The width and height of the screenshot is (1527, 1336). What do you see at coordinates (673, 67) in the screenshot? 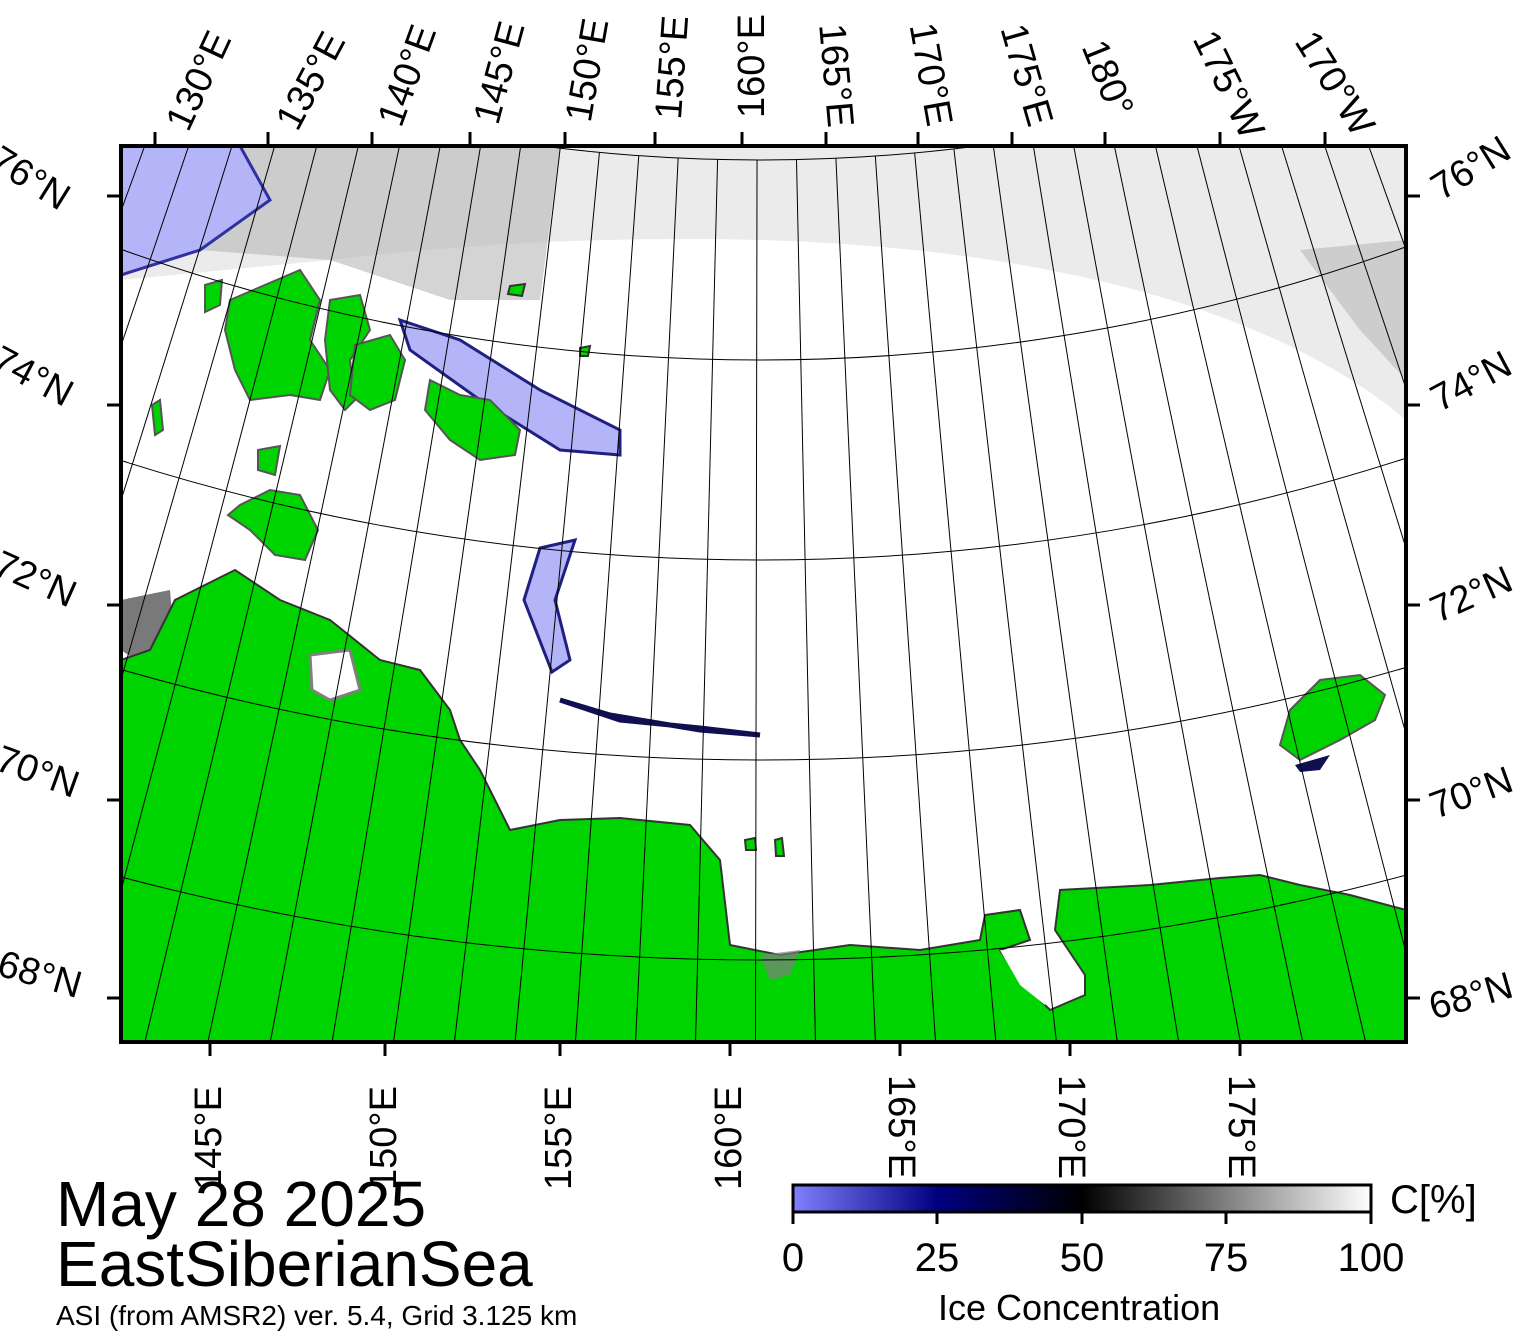
I see `top-lon-label-5: 155°E` at bounding box center [673, 67].